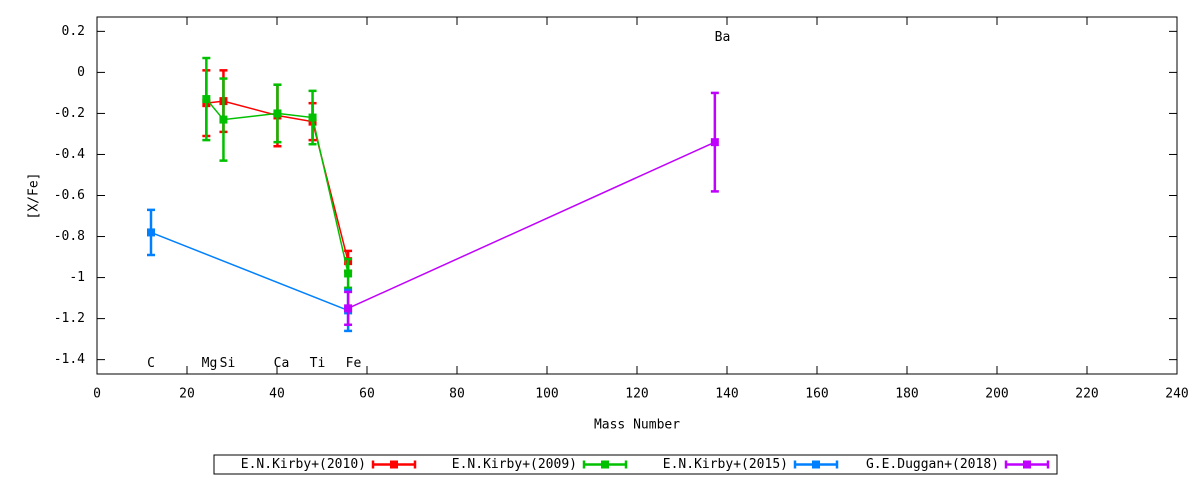 The image size is (1200, 484). What do you see at coordinates (723, 37) in the screenshot?
I see `annotation: Ba` at bounding box center [723, 37].